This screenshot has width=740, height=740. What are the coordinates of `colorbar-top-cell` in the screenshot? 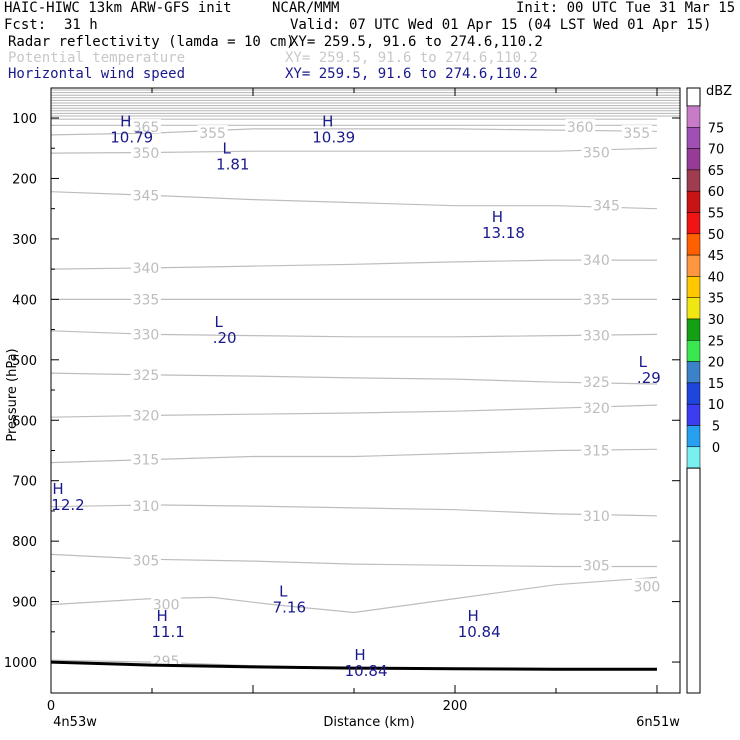 It's located at (693, 97).